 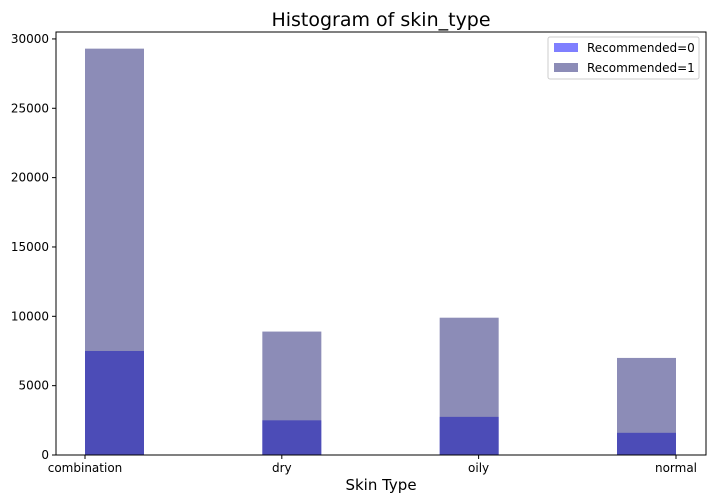 I want to click on y-tick-label-3: 15000, so click(x=30, y=247).